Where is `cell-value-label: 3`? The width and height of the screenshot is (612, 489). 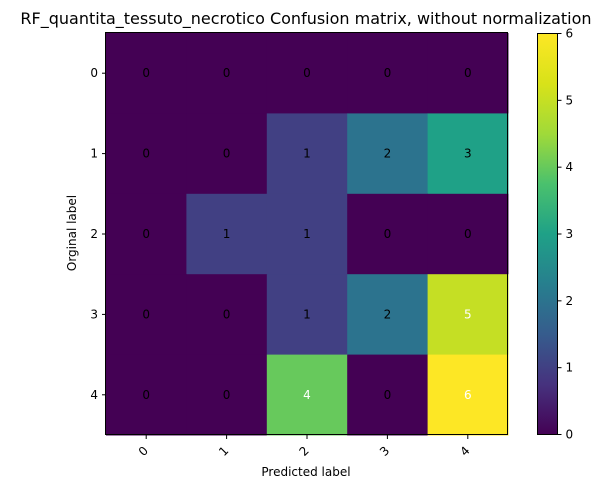 cell-value-label: 3 is located at coordinates (468, 154).